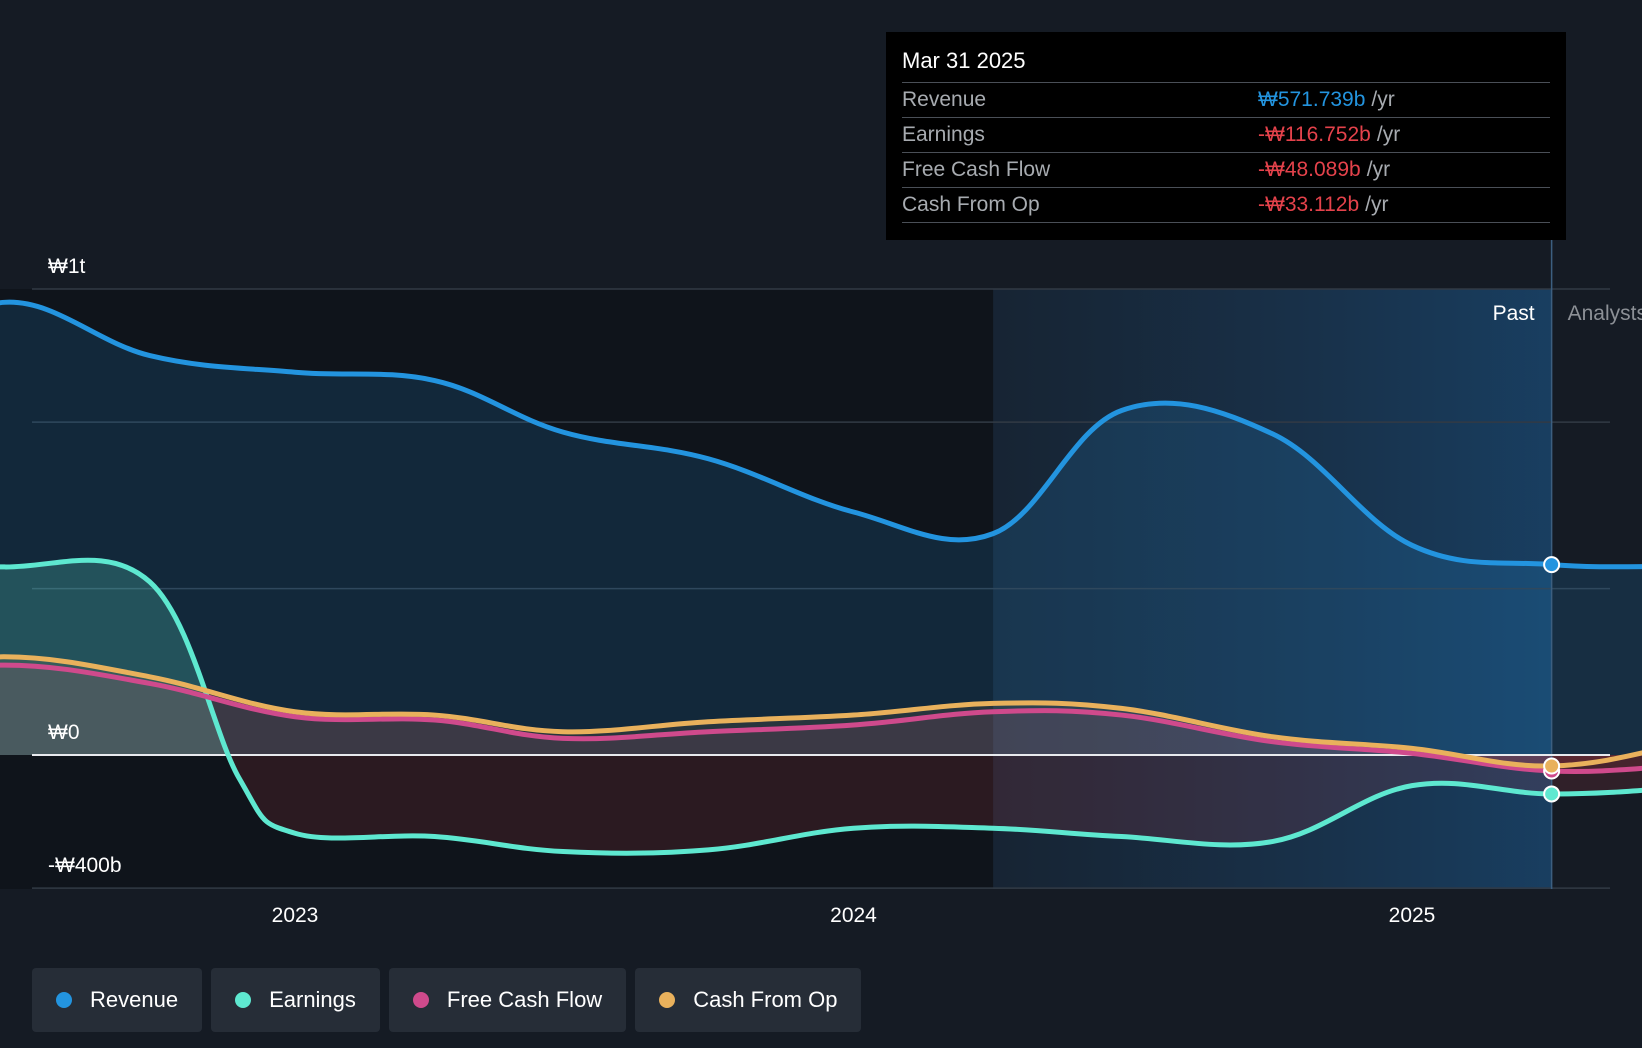 The image size is (1642, 1048). I want to click on tooltip-value: -₩116.752b, so click(1314, 134).